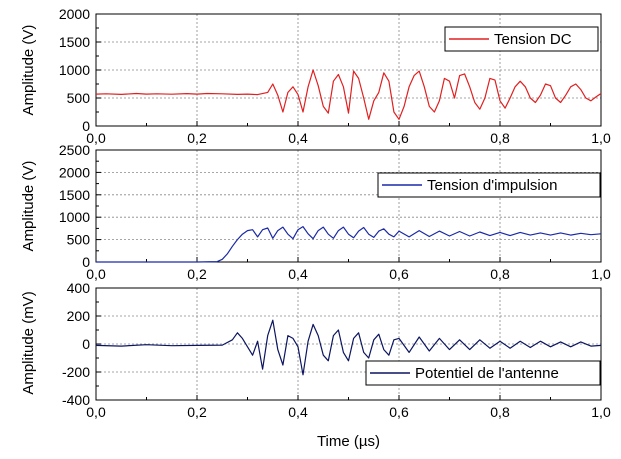 The width and height of the screenshot is (621, 459). I want to click on legend-label: Tension d'impulsion, so click(492, 185).